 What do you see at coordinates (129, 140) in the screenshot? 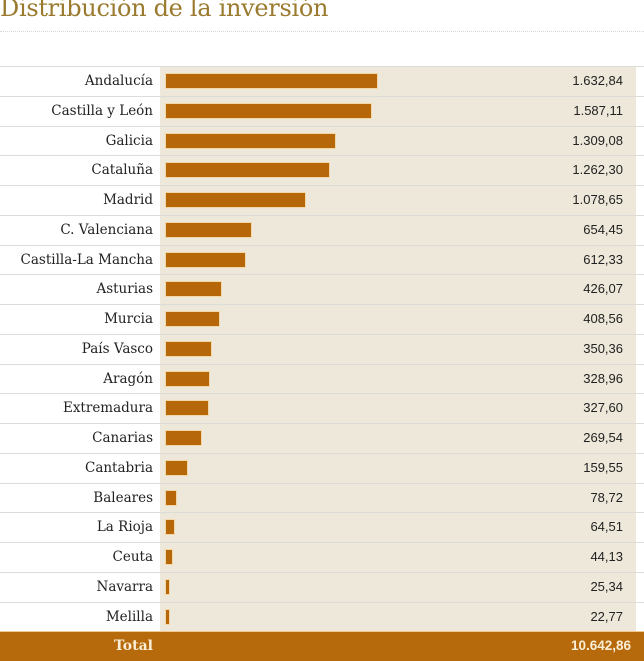
I see `region-label: Galicia` at bounding box center [129, 140].